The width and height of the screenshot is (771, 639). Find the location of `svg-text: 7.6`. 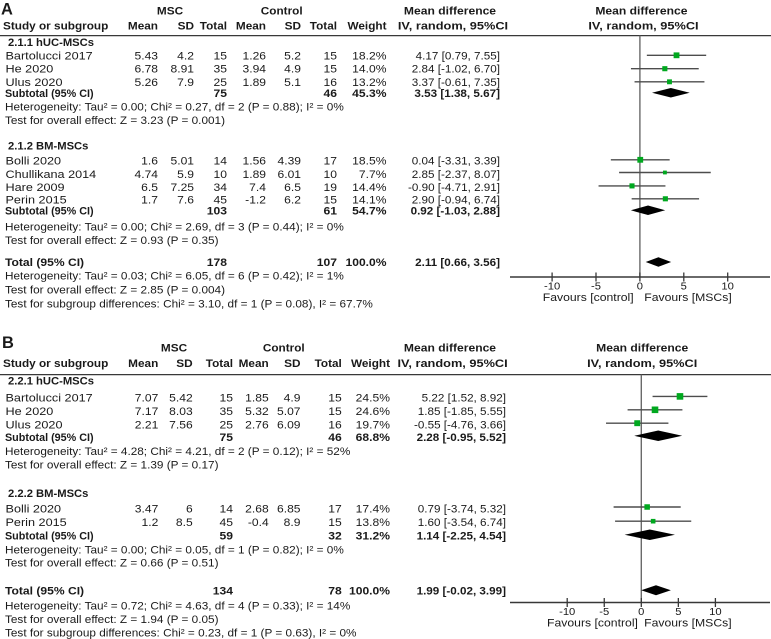

svg-text: 7.6 is located at coordinates (185, 200).